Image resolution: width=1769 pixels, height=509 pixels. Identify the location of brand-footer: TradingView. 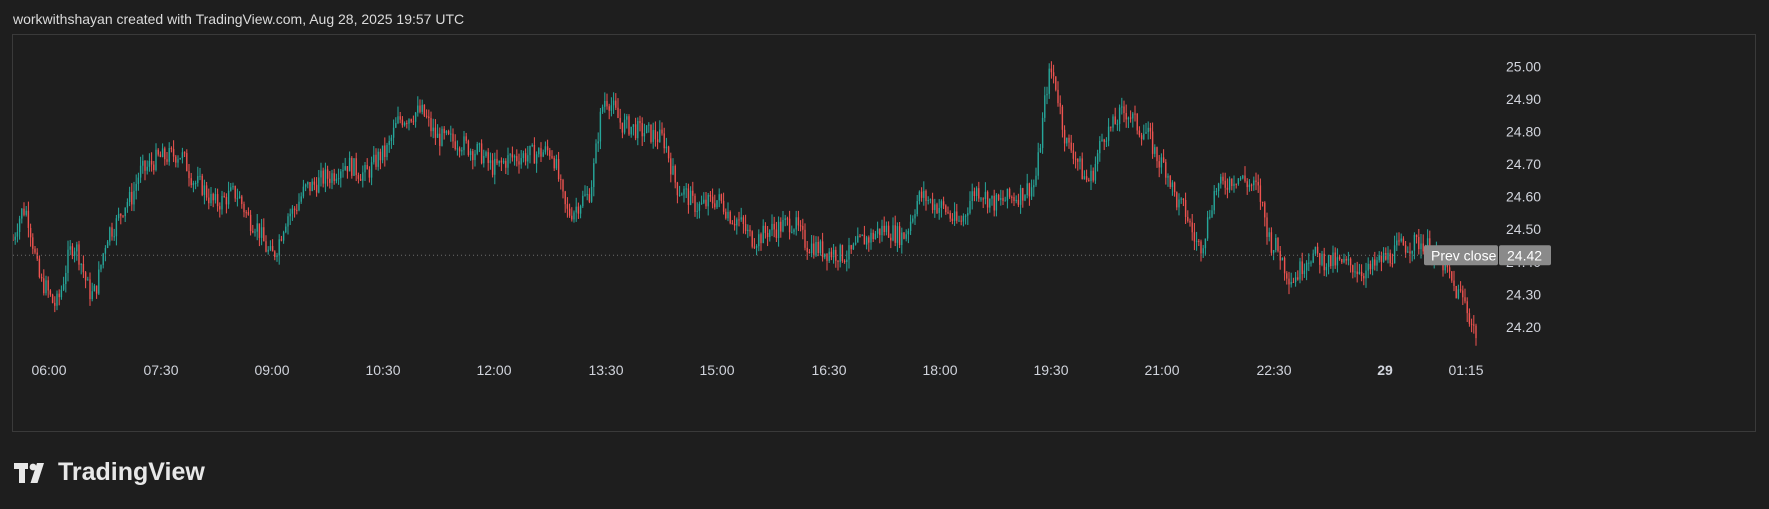
(109, 472).